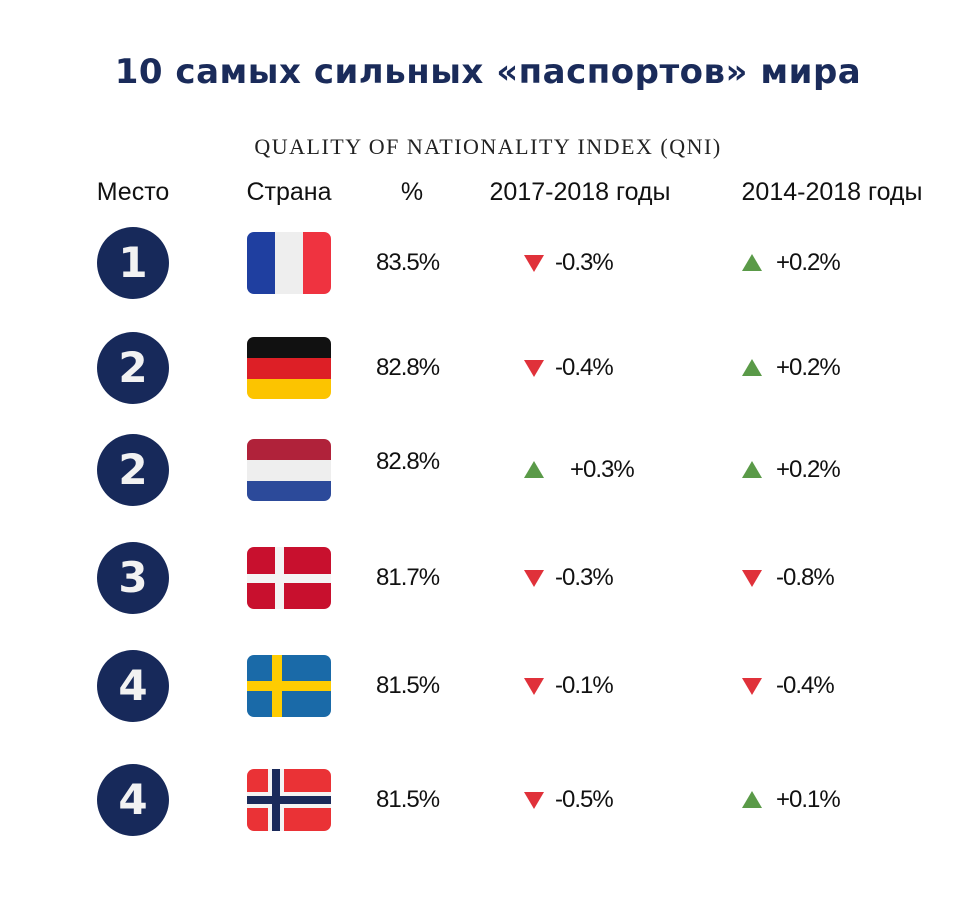 This screenshot has height=900, width=976. Describe the element at coordinates (289, 800) in the screenshot. I see `flag-norway-icon` at that location.